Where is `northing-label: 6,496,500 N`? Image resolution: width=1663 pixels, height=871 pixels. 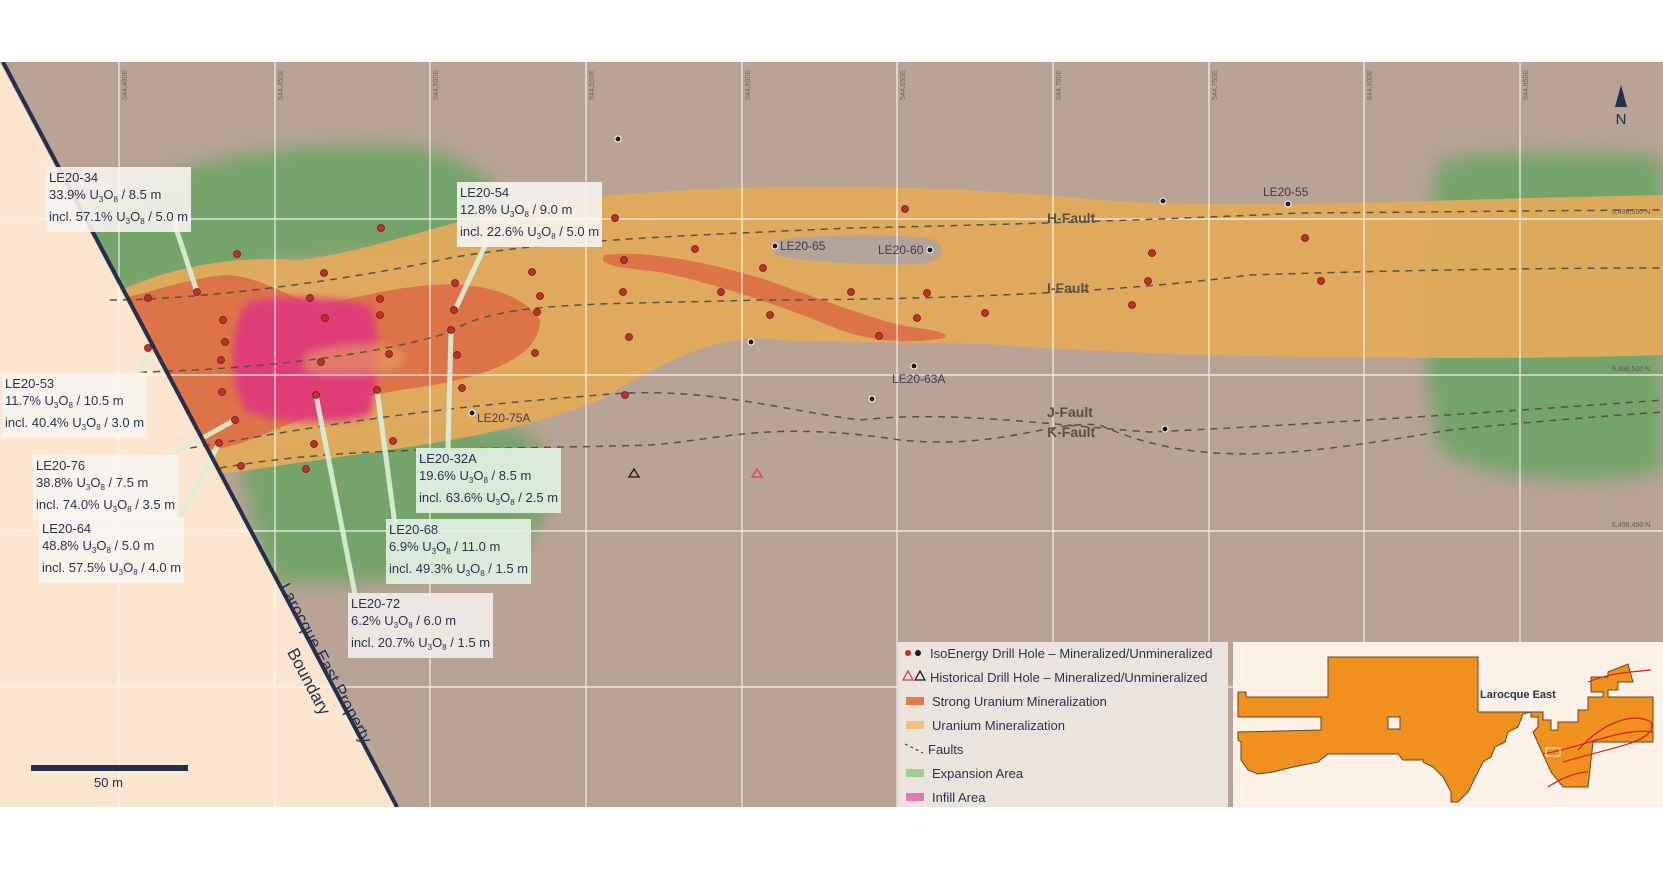 northing-label: 6,496,500 N is located at coordinates (1631, 369).